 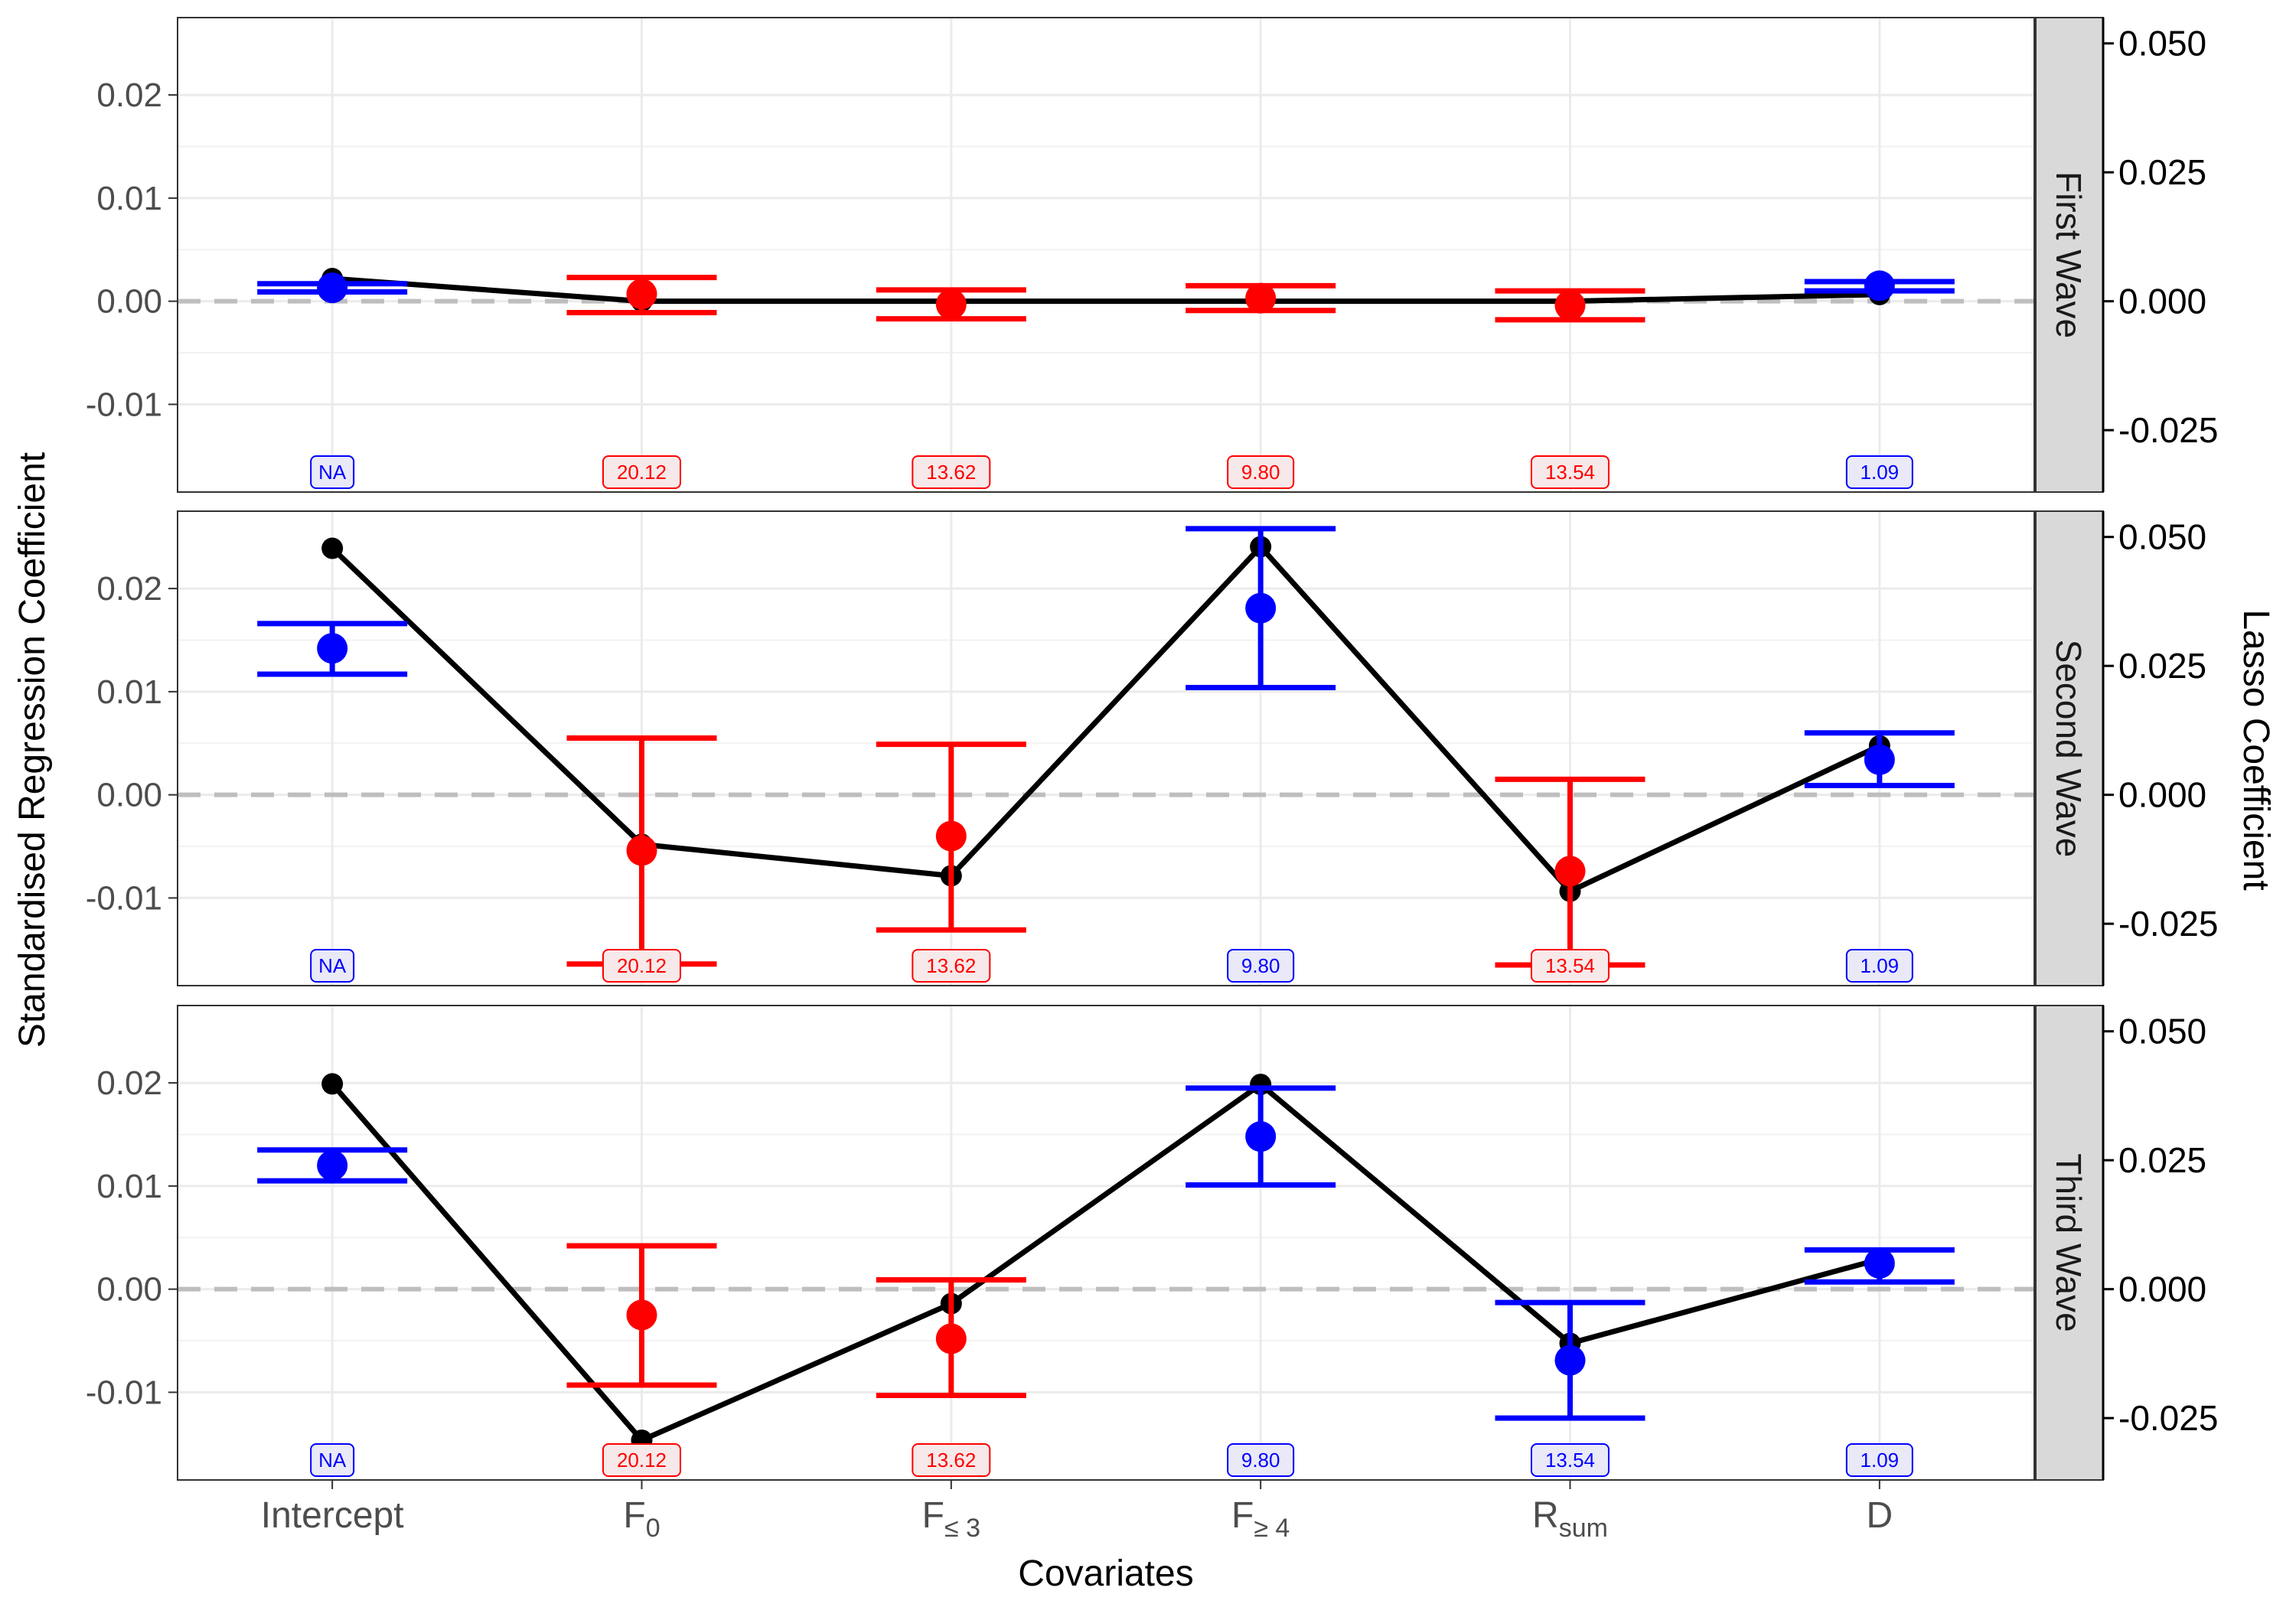 What do you see at coordinates (2069, 1242) in the screenshot?
I see `strip-label: Third Wave` at bounding box center [2069, 1242].